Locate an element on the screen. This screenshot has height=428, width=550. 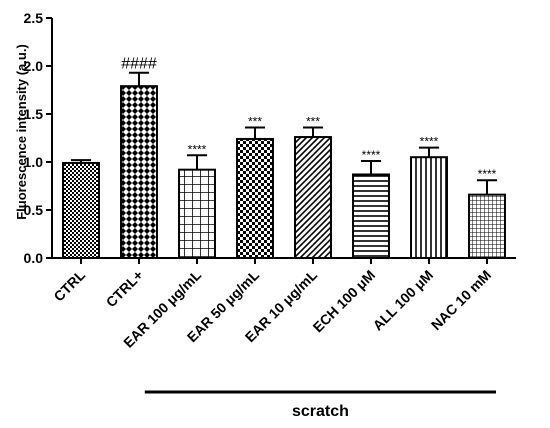
significance-label-2: **** is located at coordinates (197, 149).